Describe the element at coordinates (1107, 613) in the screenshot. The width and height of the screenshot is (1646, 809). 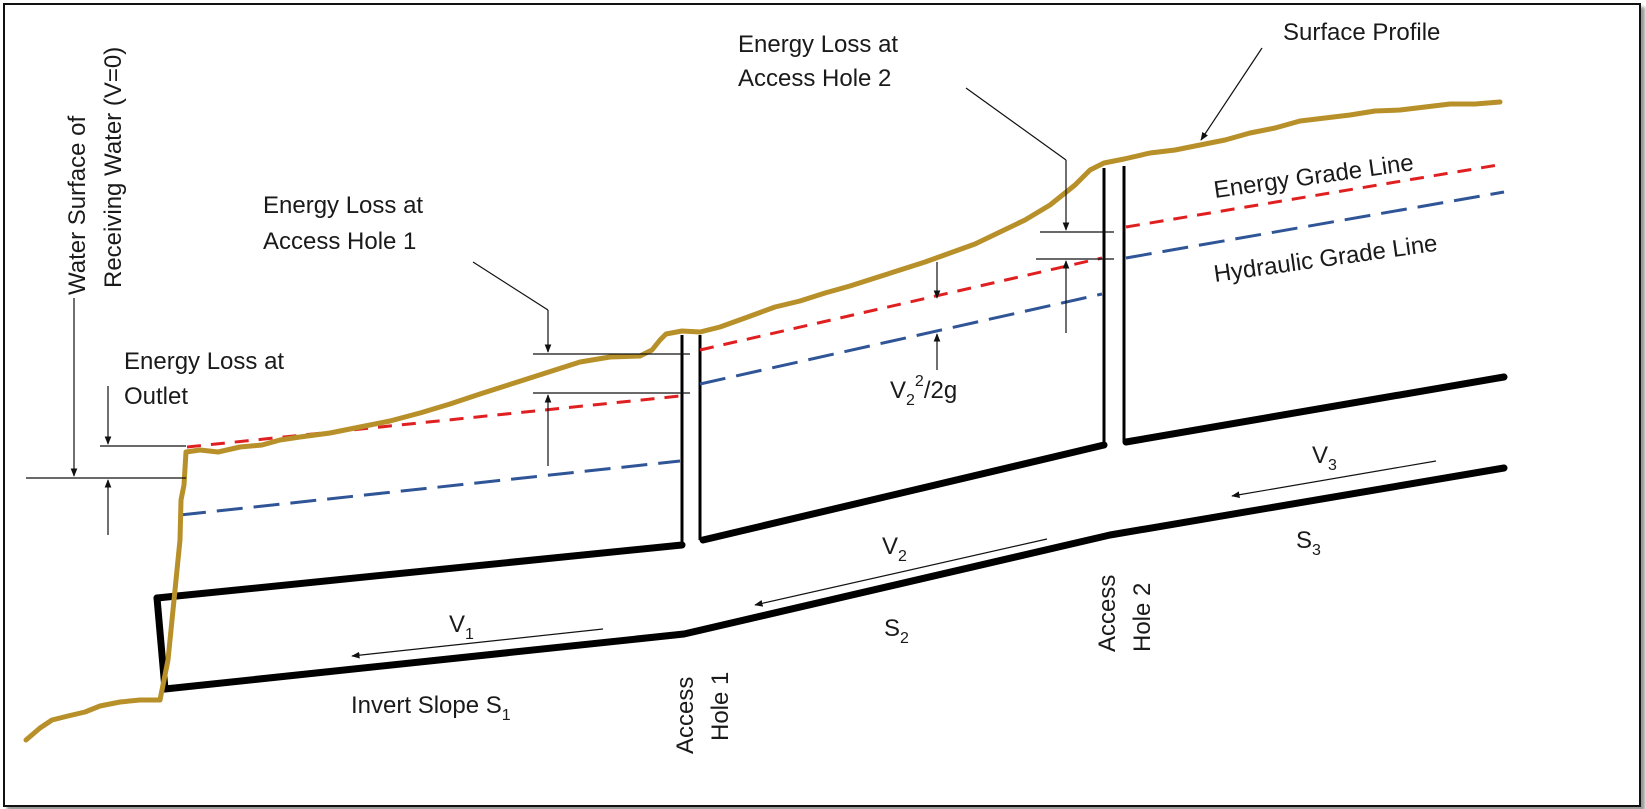
I see `access-hole-2-label-line1: Access` at that location.